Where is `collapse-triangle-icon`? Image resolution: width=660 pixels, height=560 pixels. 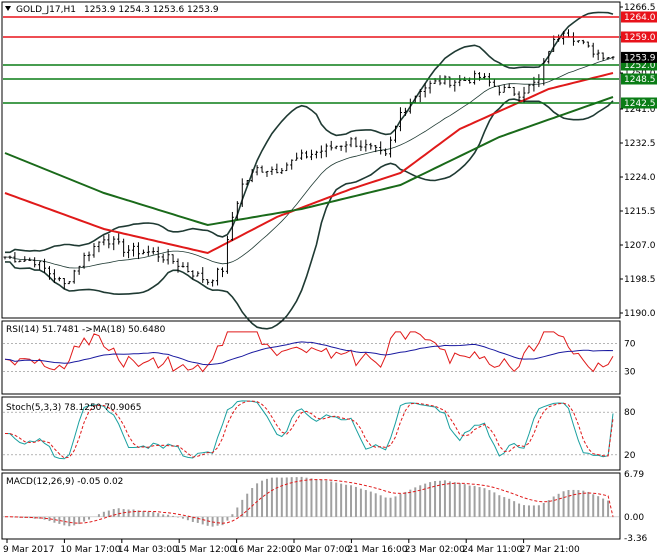 collapse-triangle-icon is located at coordinates (8, 8).